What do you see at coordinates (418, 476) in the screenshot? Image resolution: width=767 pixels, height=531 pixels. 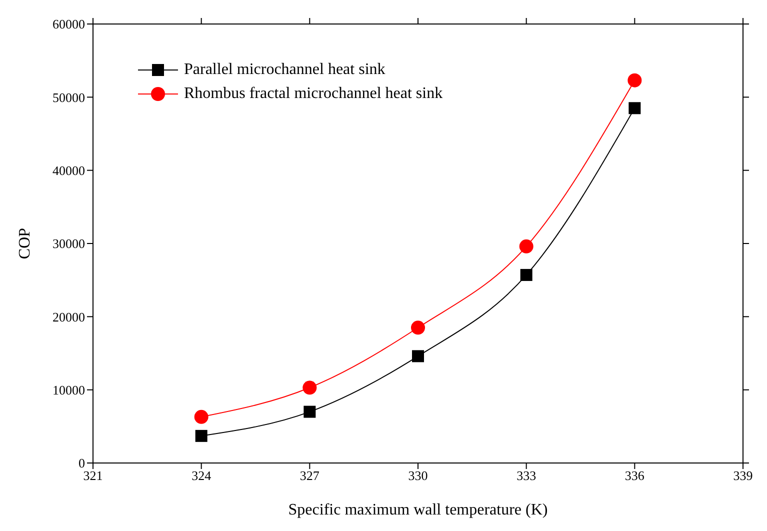 I see `x-tick-label: 330` at bounding box center [418, 476].